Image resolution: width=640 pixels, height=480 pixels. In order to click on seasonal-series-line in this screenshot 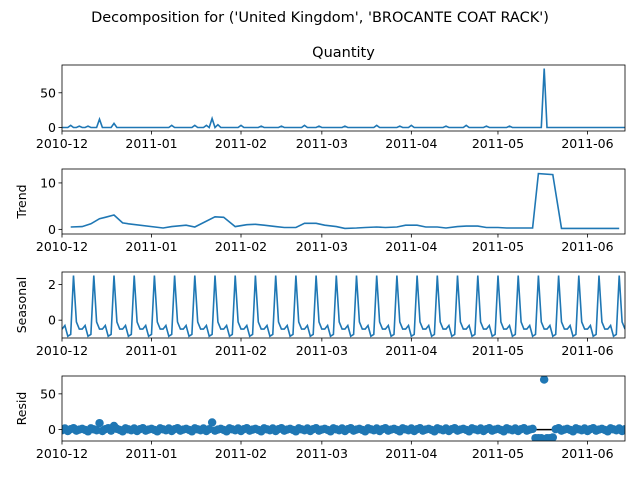, I will do `click(343, 306)`.